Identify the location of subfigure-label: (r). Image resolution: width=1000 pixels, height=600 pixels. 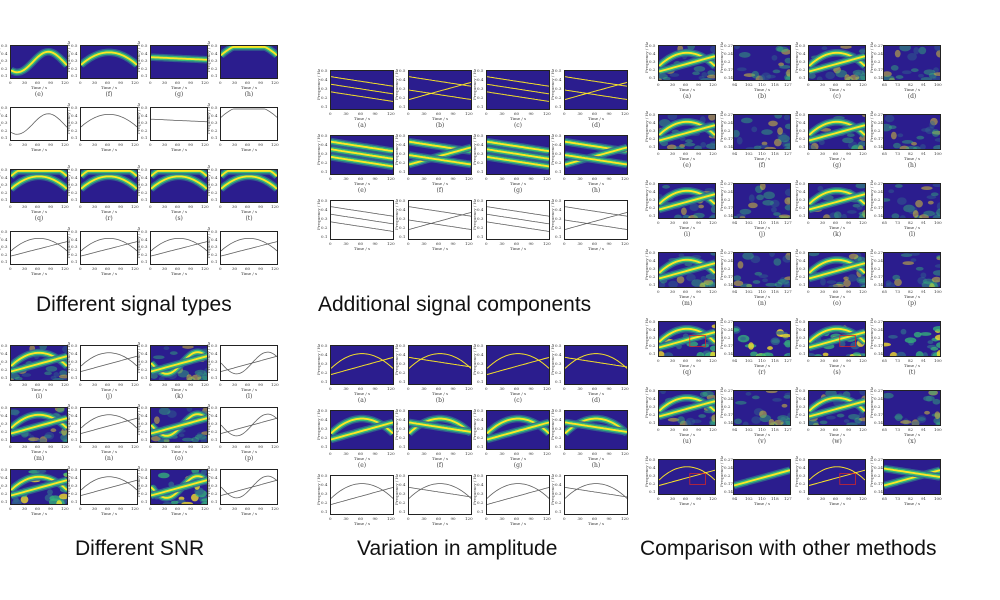
(762, 372).